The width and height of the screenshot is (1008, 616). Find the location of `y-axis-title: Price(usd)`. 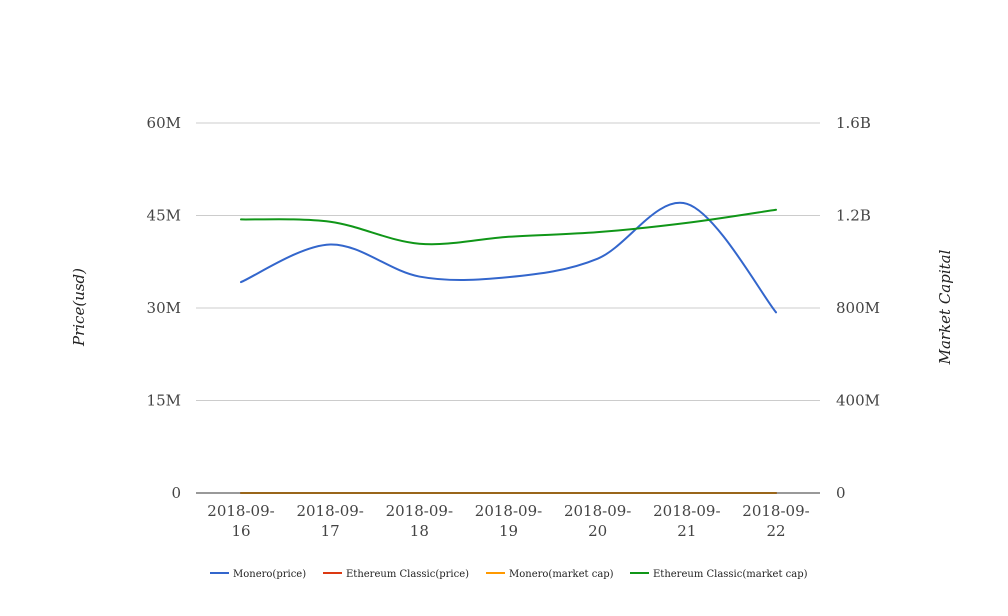

y-axis-title: Price(usd) is located at coordinates (79, 307).